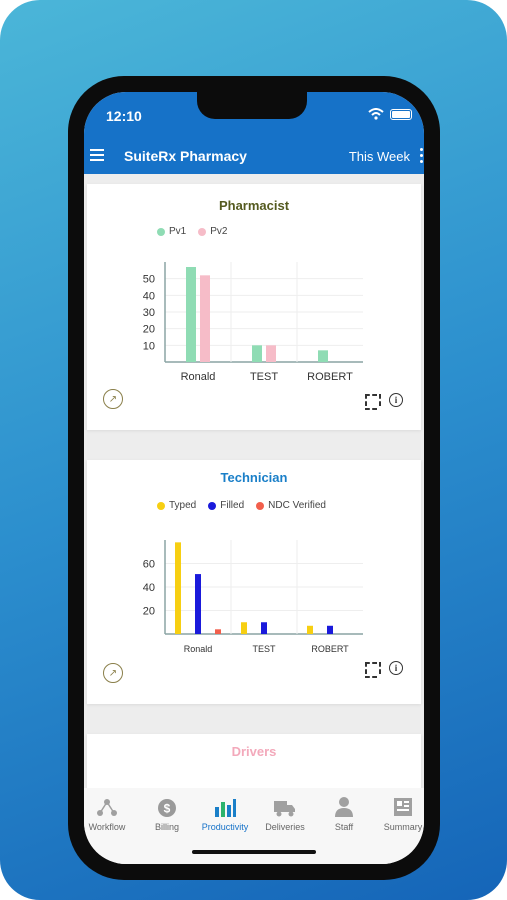 This screenshot has height=900, width=507. What do you see at coordinates (212, 505) in the screenshot?
I see `legend-swatch-filled` at bounding box center [212, 505].